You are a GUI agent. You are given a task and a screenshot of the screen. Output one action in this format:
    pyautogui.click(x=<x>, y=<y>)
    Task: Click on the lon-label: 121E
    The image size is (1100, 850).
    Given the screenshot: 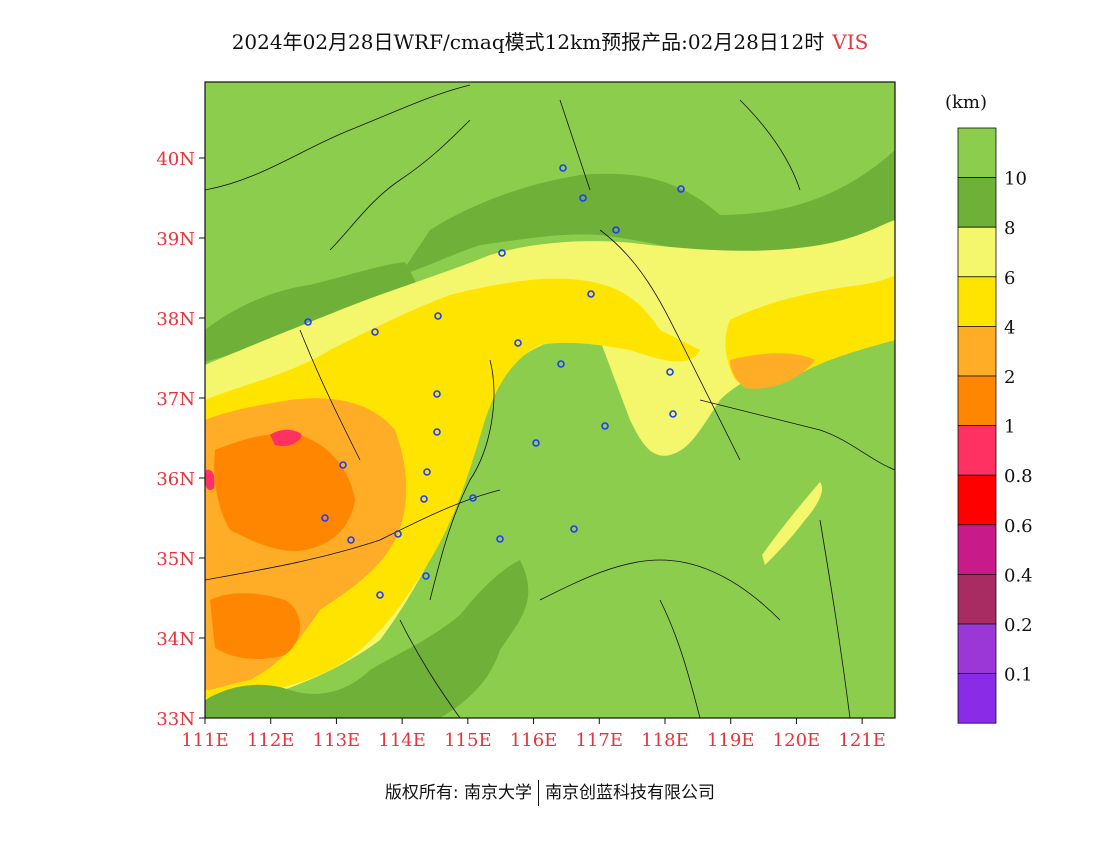 What is the action you would take?
    pyautogui.click(x=862, y=740)
    